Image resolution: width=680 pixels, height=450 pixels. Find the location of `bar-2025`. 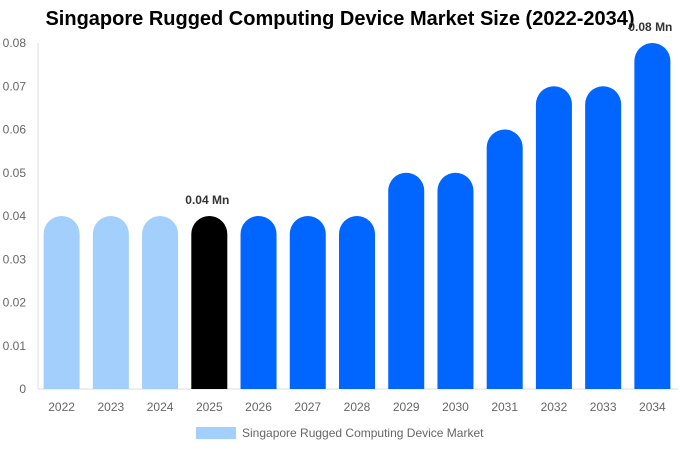

bar-2025 is located at coordinates (209, 302).